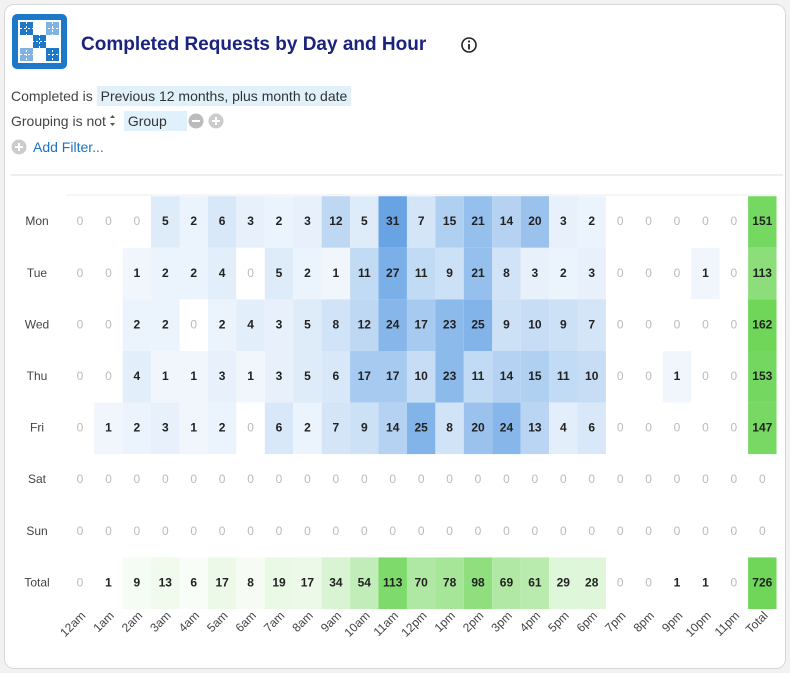 Image resolution: width=790 pixels, height=673 pixels. I want to click on x-tick-label: 12am, so click(72, 623).